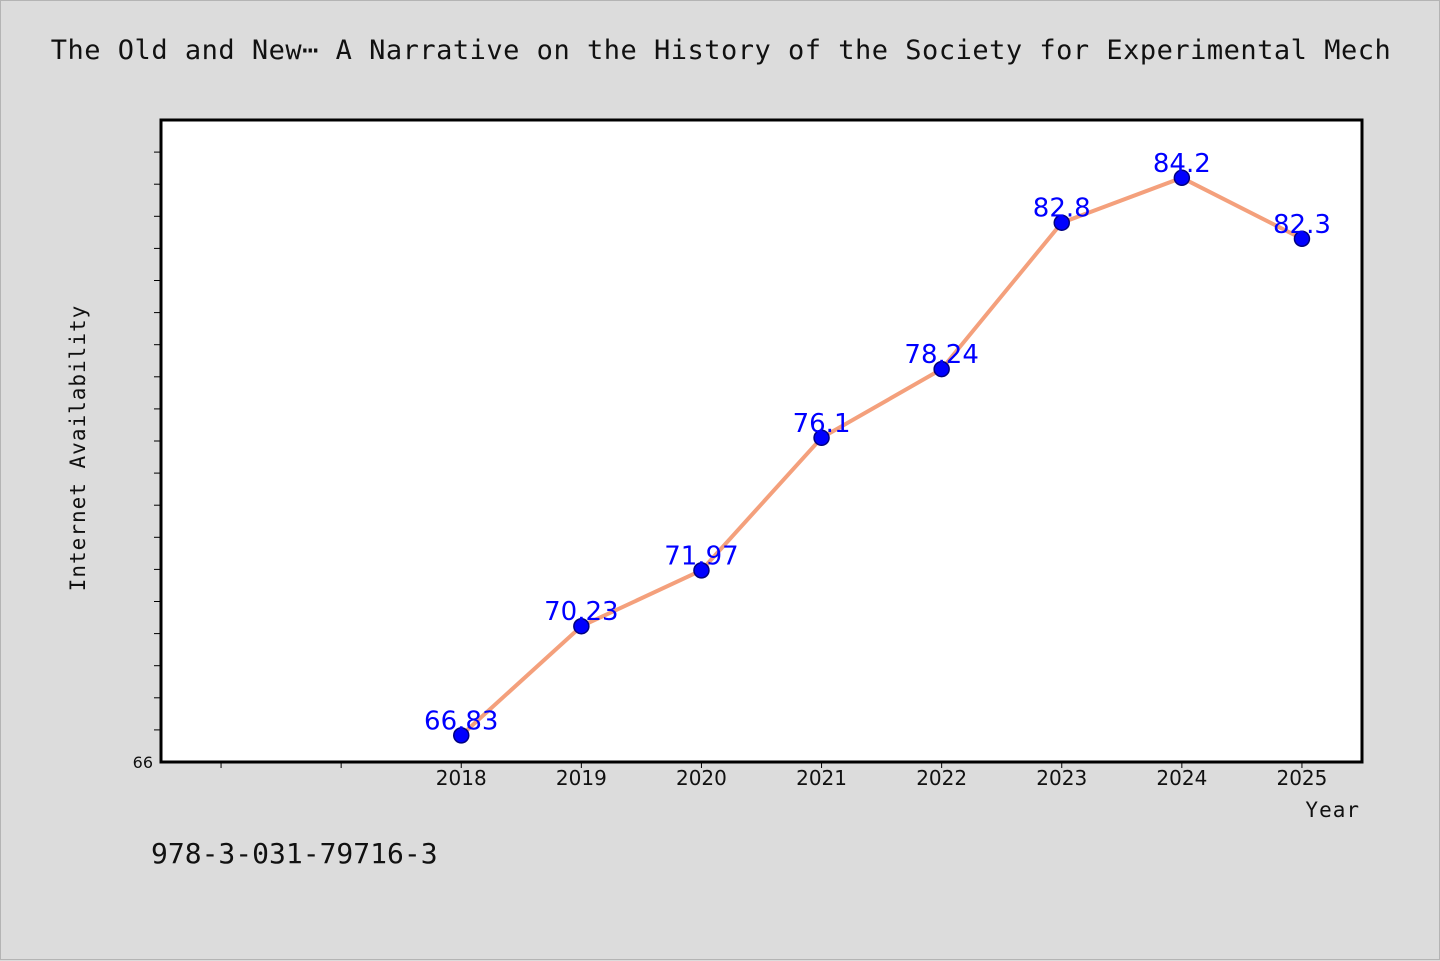  What do you see at coordinates (1182, 164) in the screenshot?
I see `data-label: 84.2` at bounding box center [1182, 164].